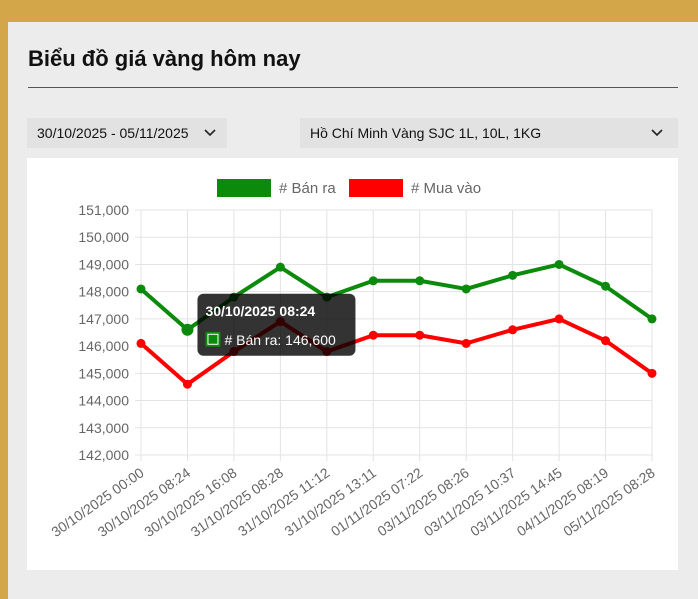 The width and height of the screenshot is (698, 599). I want to click on date-range-value: 30/10/2025 - 05/11/2025, so click(113, 133).